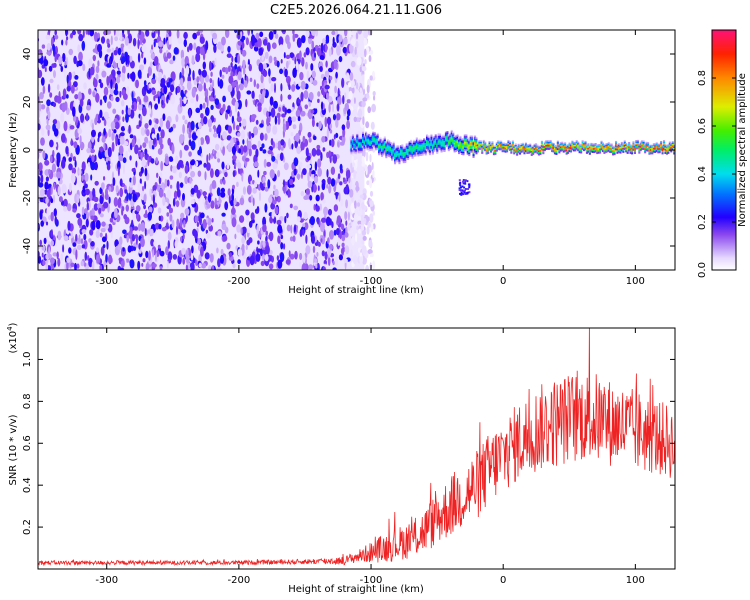  I want to click on y-tick-label: 0, so click(27, 150).